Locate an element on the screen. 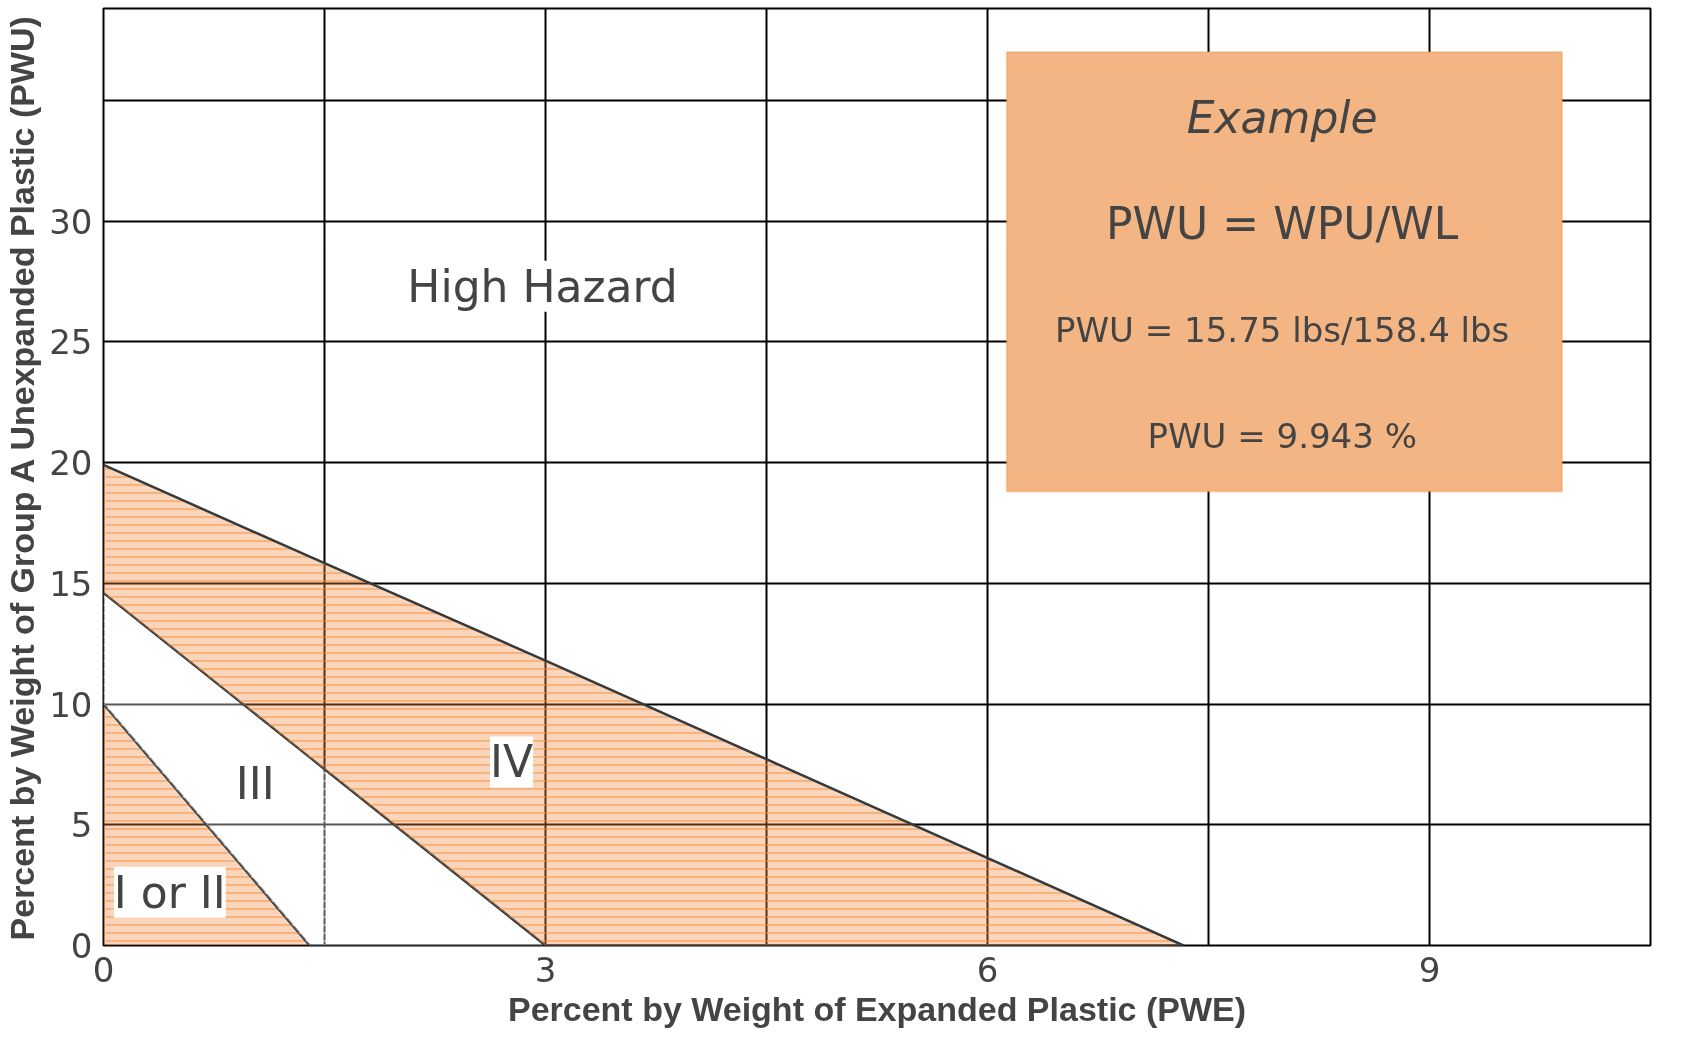 This screenshot has width=1701, height=1063. y-tick-label: 5 is located at coordinates (81, 825).